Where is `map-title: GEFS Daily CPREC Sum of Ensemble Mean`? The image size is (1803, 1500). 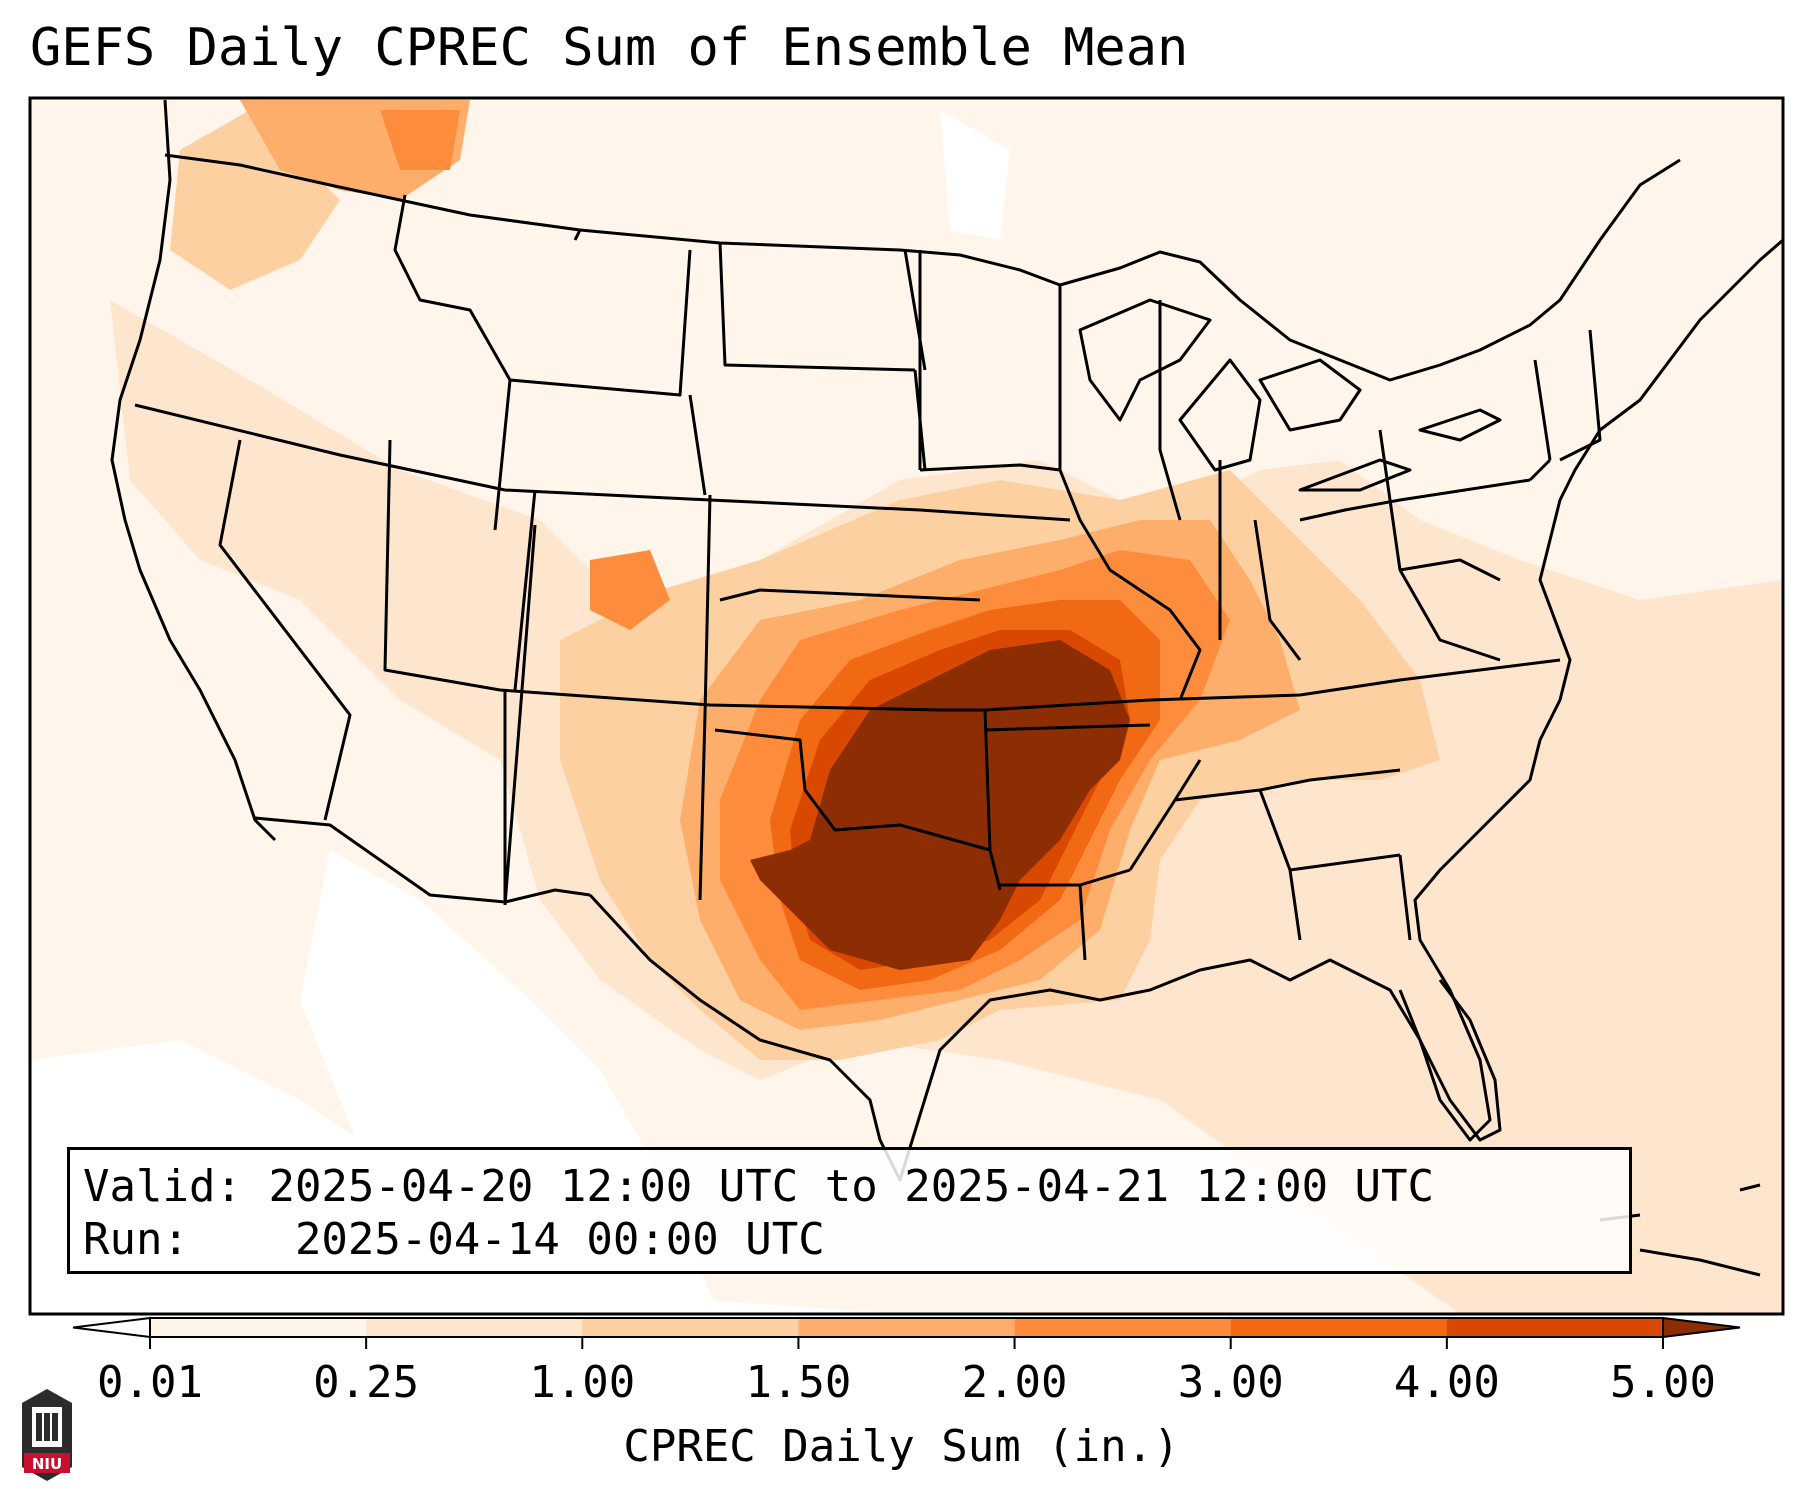 map-title: GEFS Daily CPREC Sum of Ensemble Mean is located at coordinates (609, 48).